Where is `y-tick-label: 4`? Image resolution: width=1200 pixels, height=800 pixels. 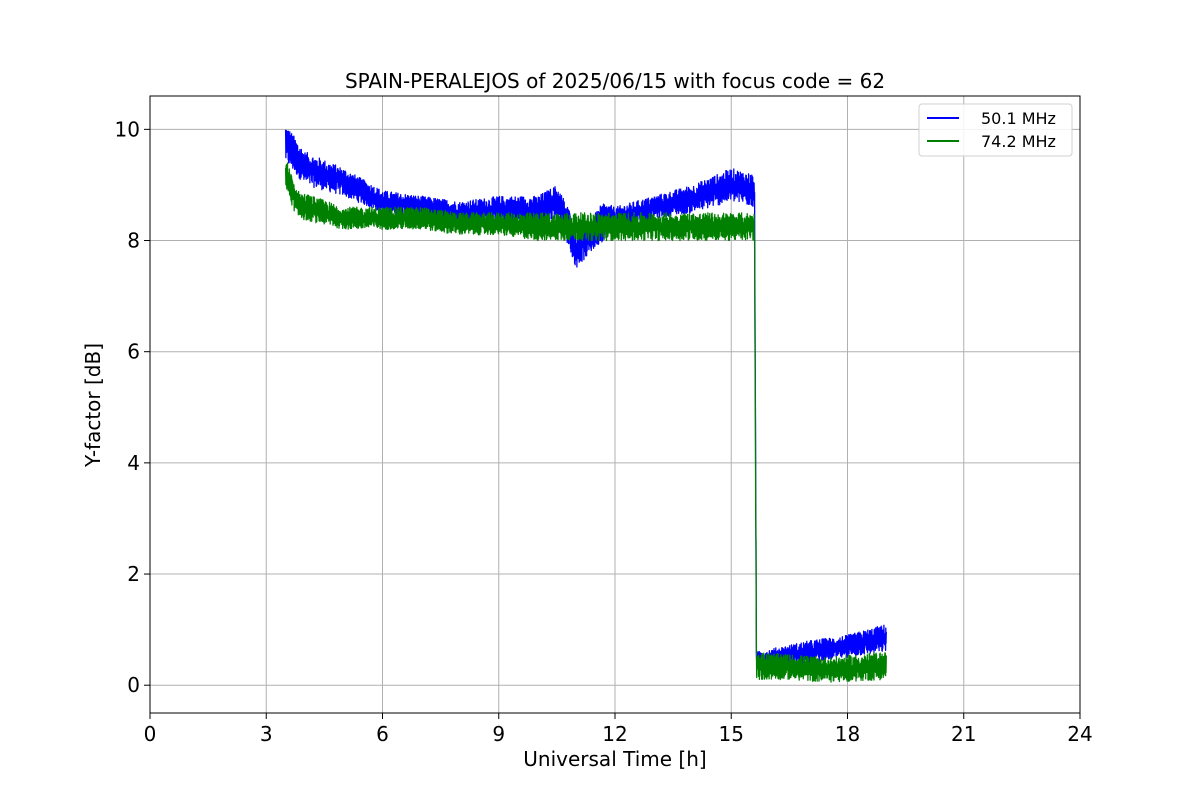
y-tick-label: 4 is located at coordinates (133, 463).